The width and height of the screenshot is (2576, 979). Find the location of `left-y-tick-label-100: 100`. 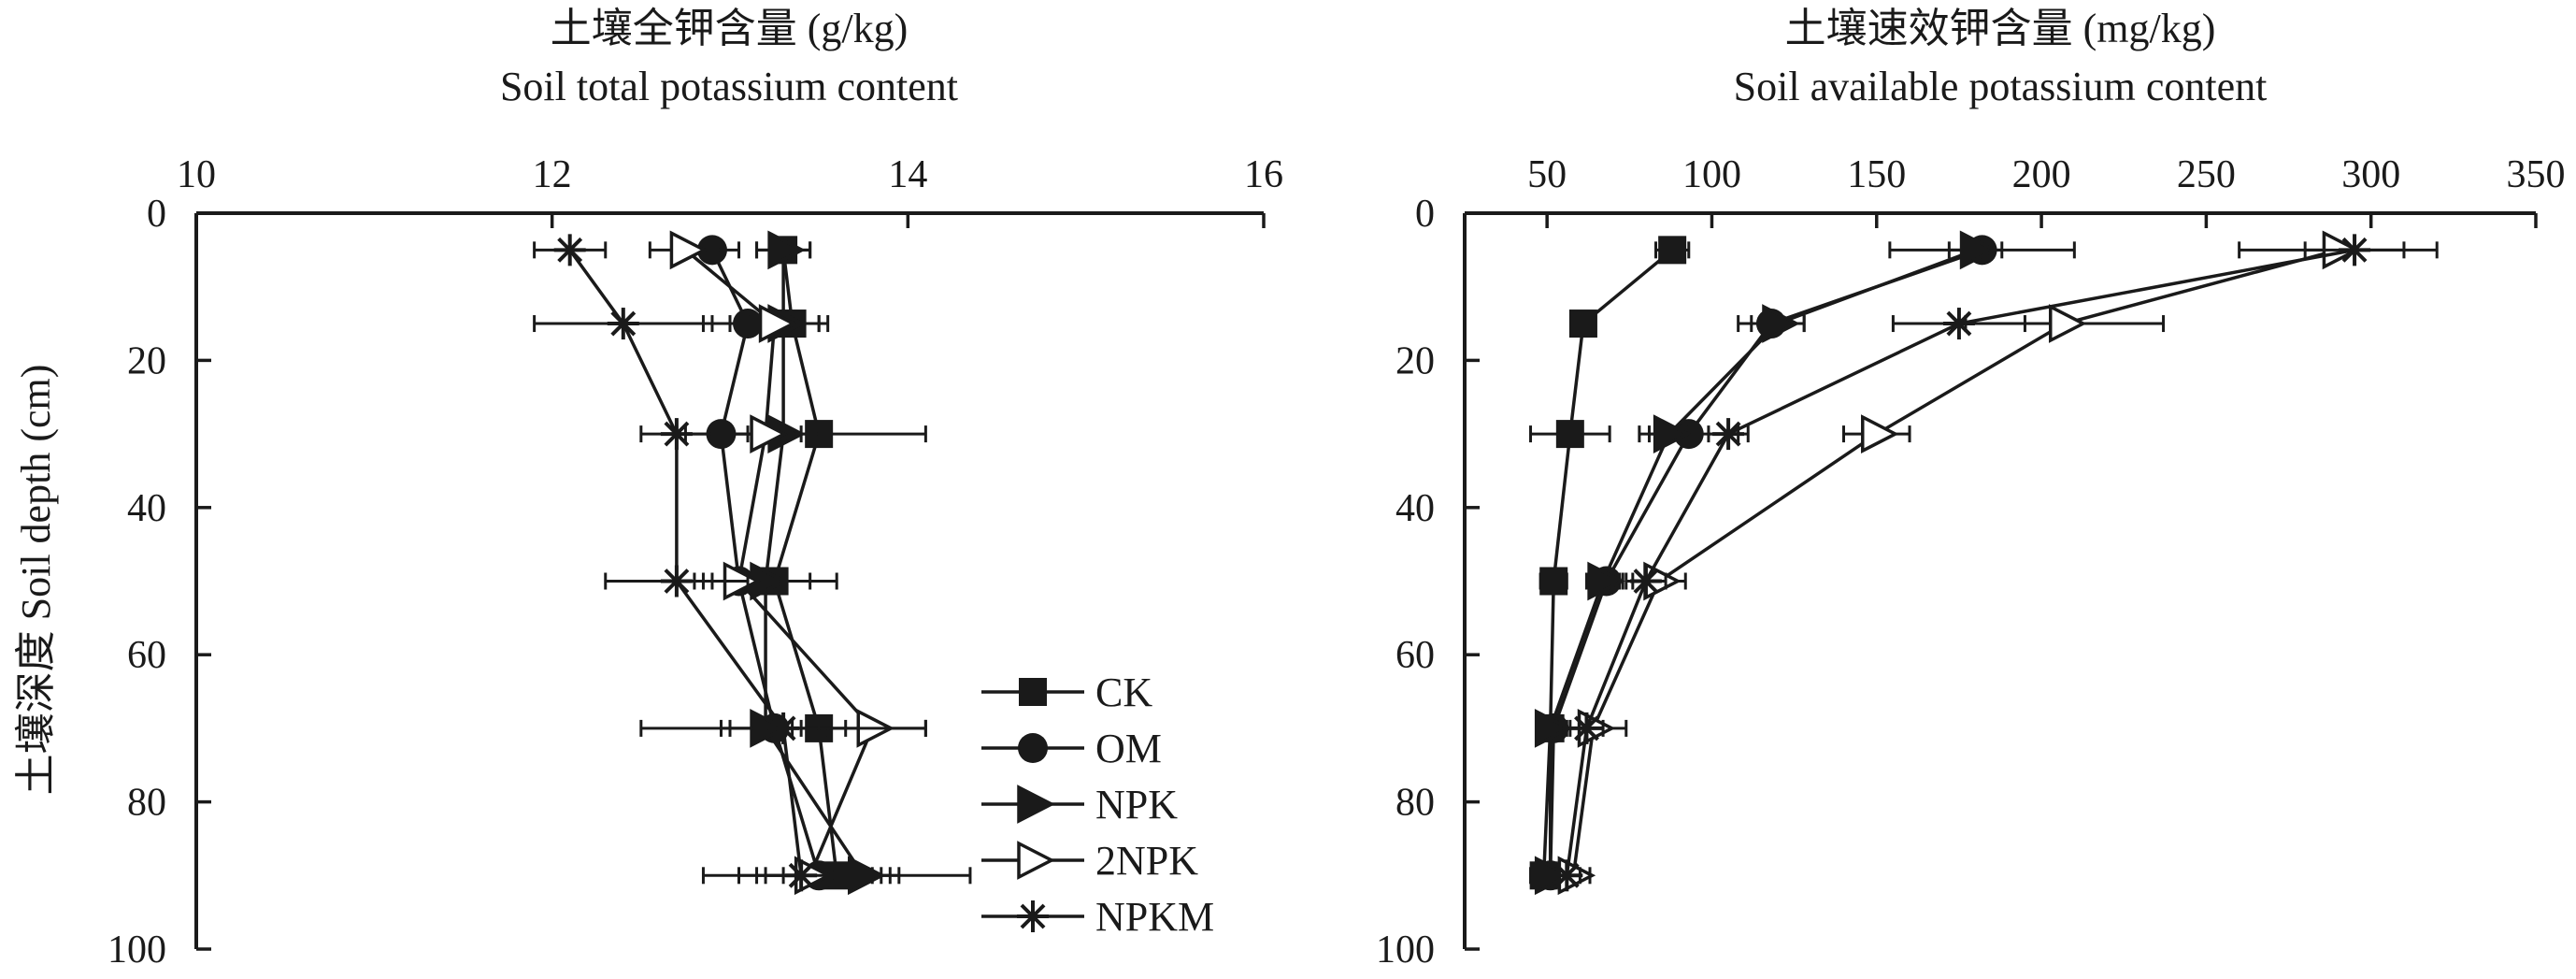

left-y-tick-label-100: 100 is located at coordinates (136, 950).